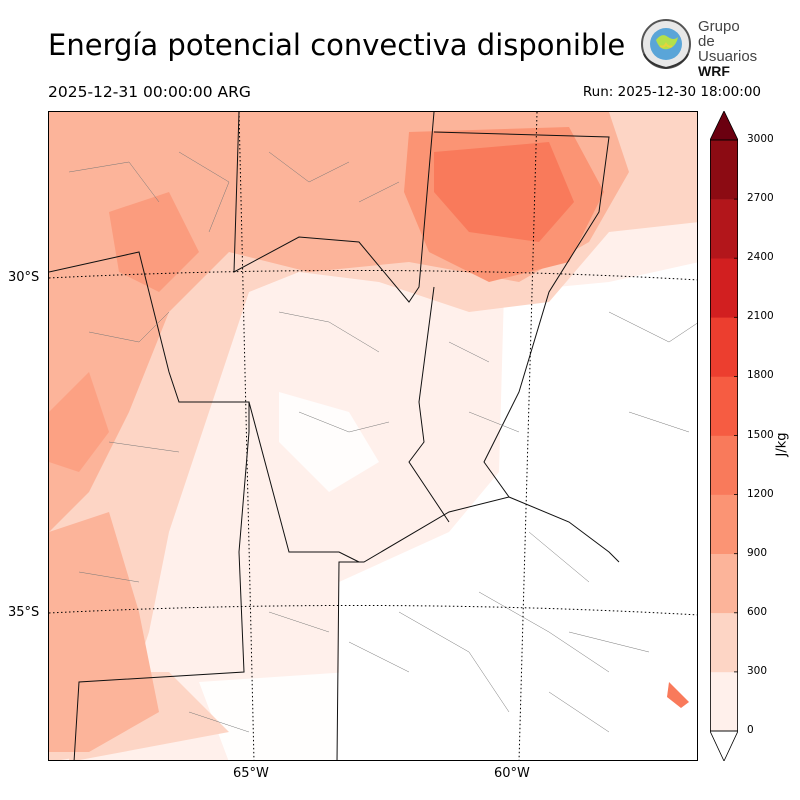  What do you see at coordinates (760, 493) in the screenshot?
I see `colorbar-tick-label: 1200` at bounding box center [760, 493].